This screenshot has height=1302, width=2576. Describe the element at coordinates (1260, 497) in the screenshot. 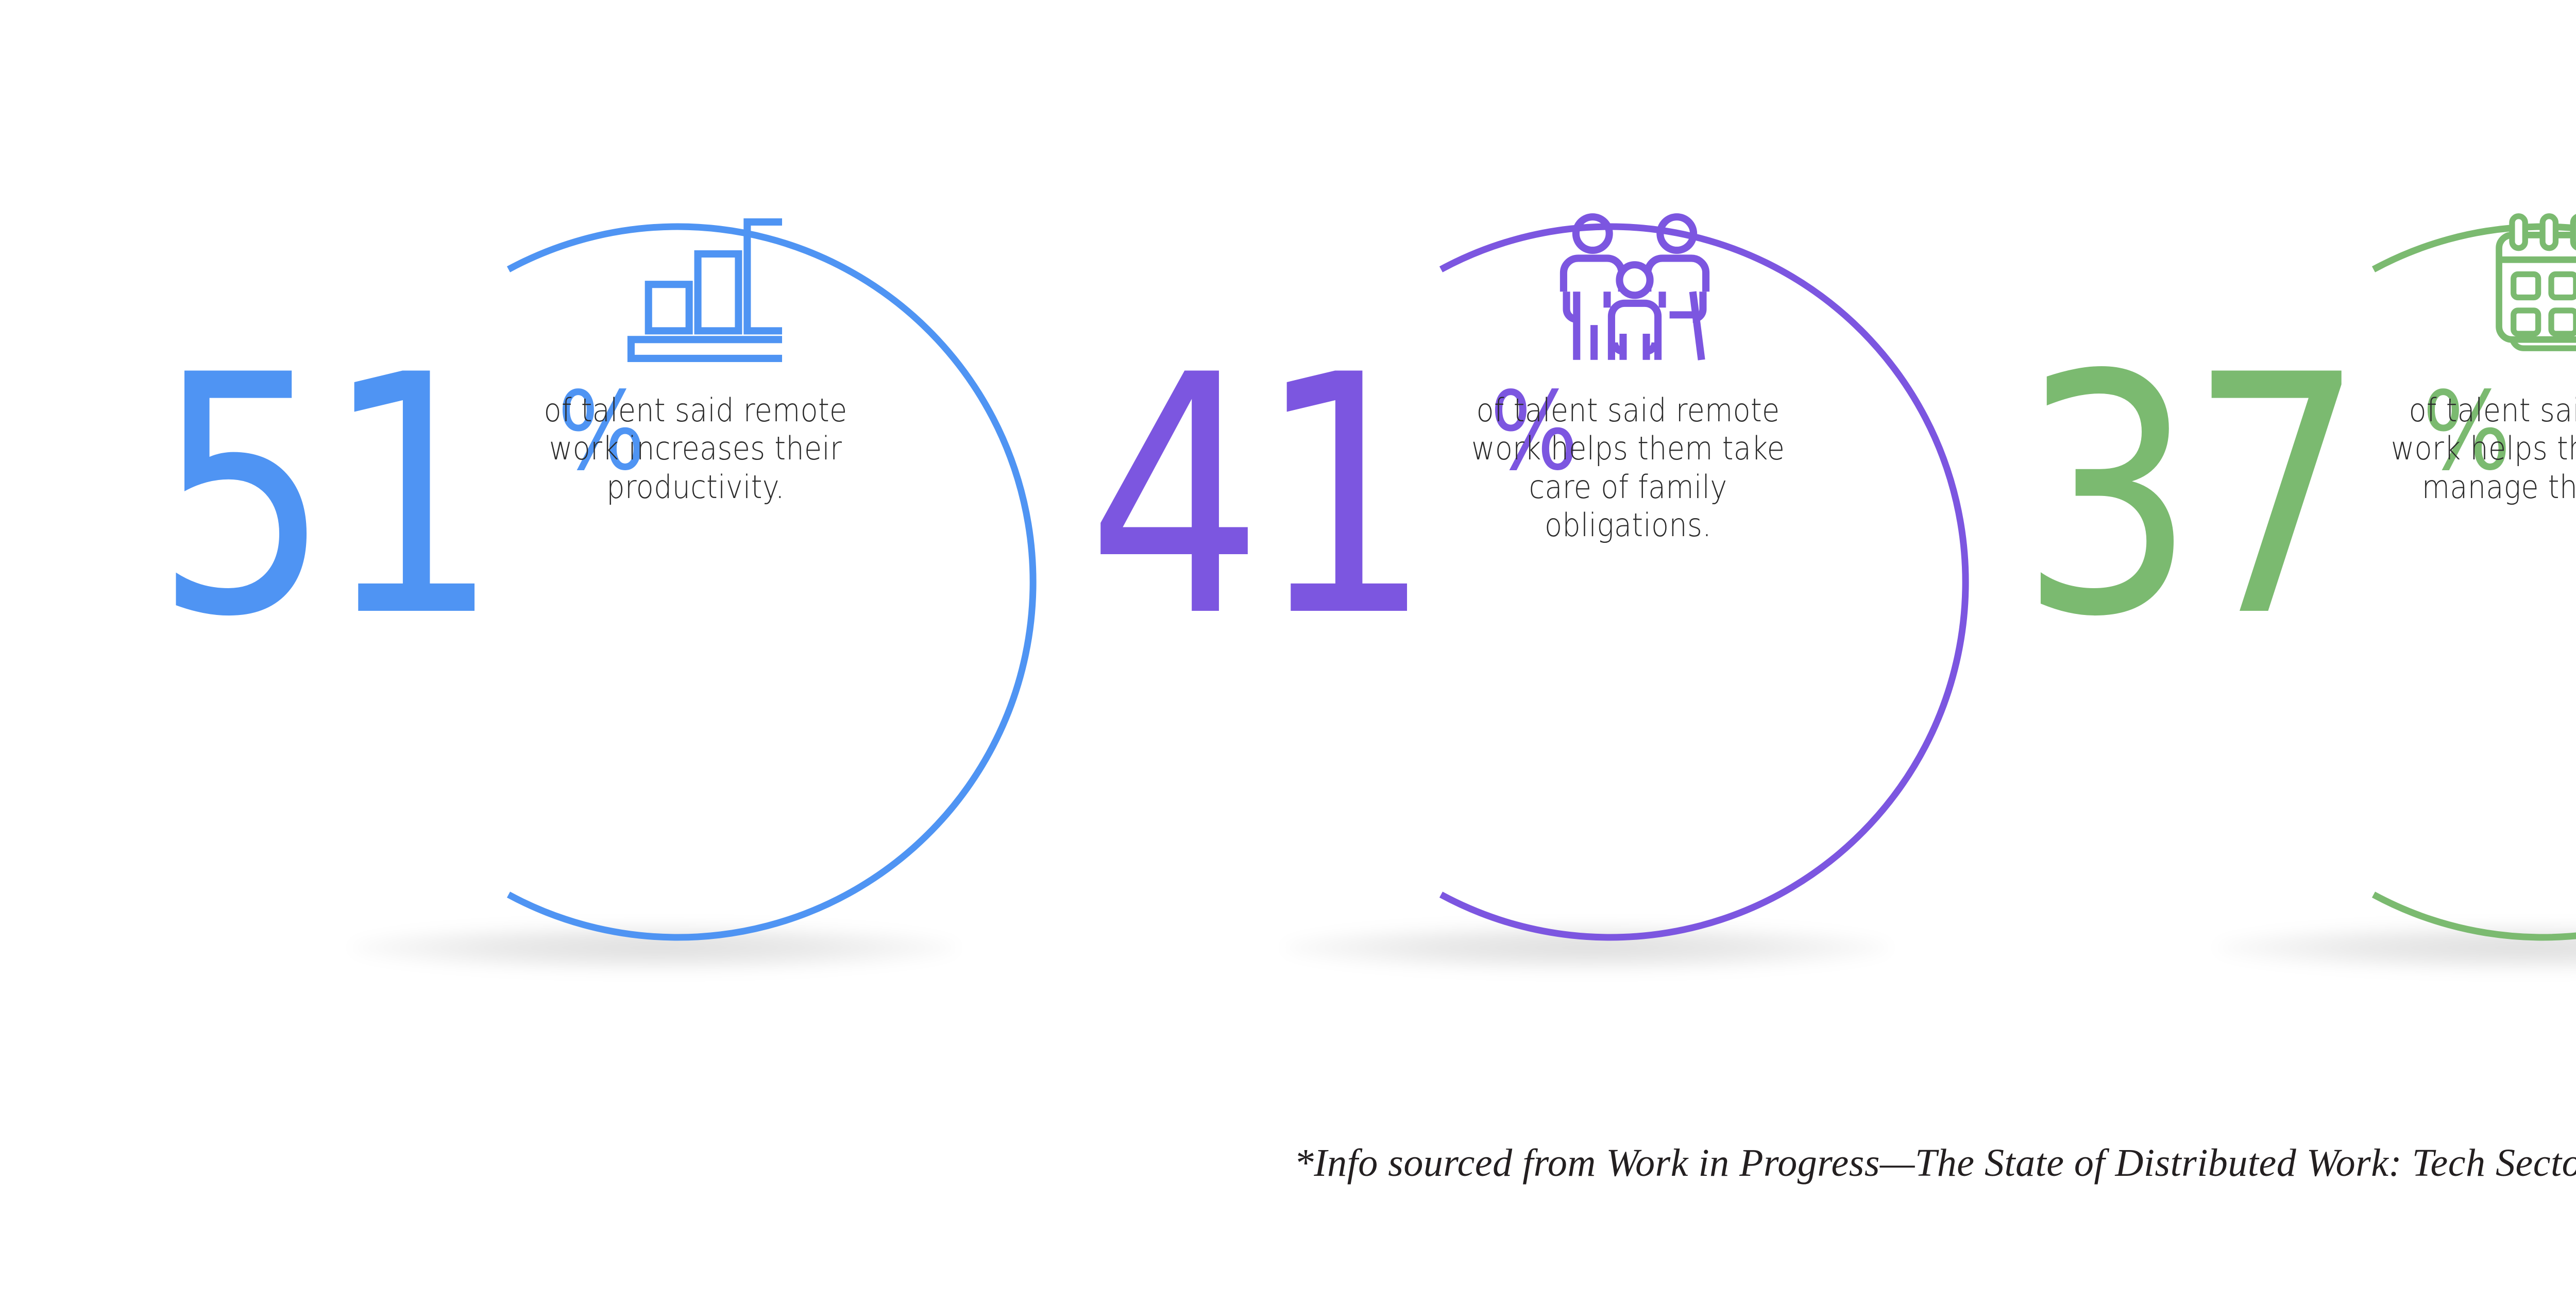

I see `stat-value: 41` at that location.